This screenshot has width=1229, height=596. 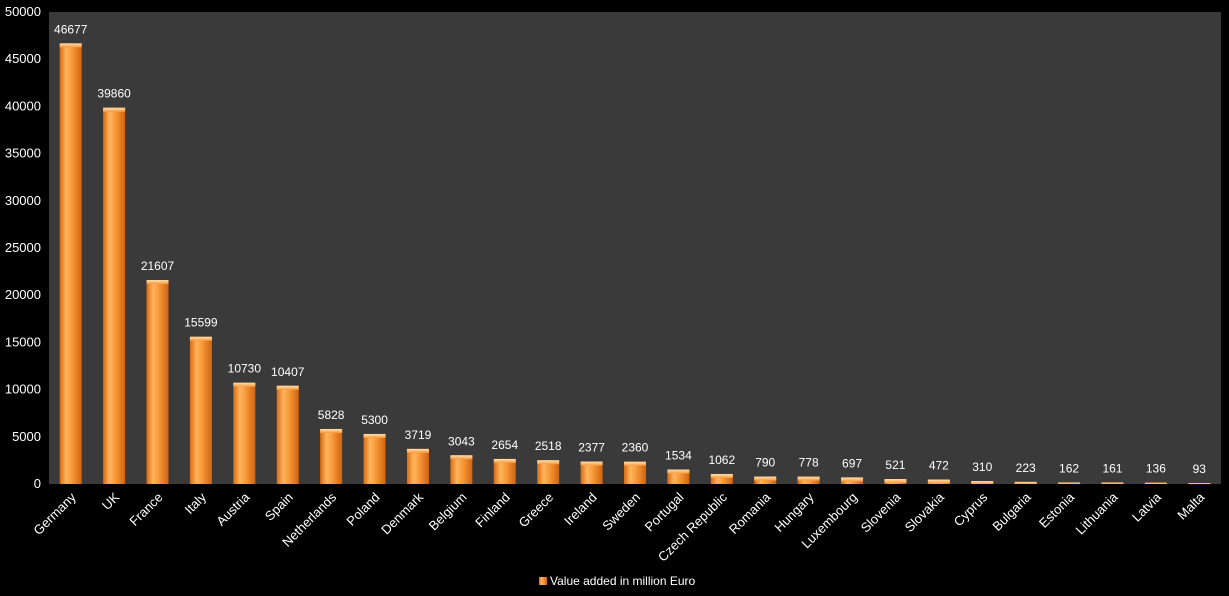 I want to click on legend: Value added in million Euro, so click(x=617, y=581).